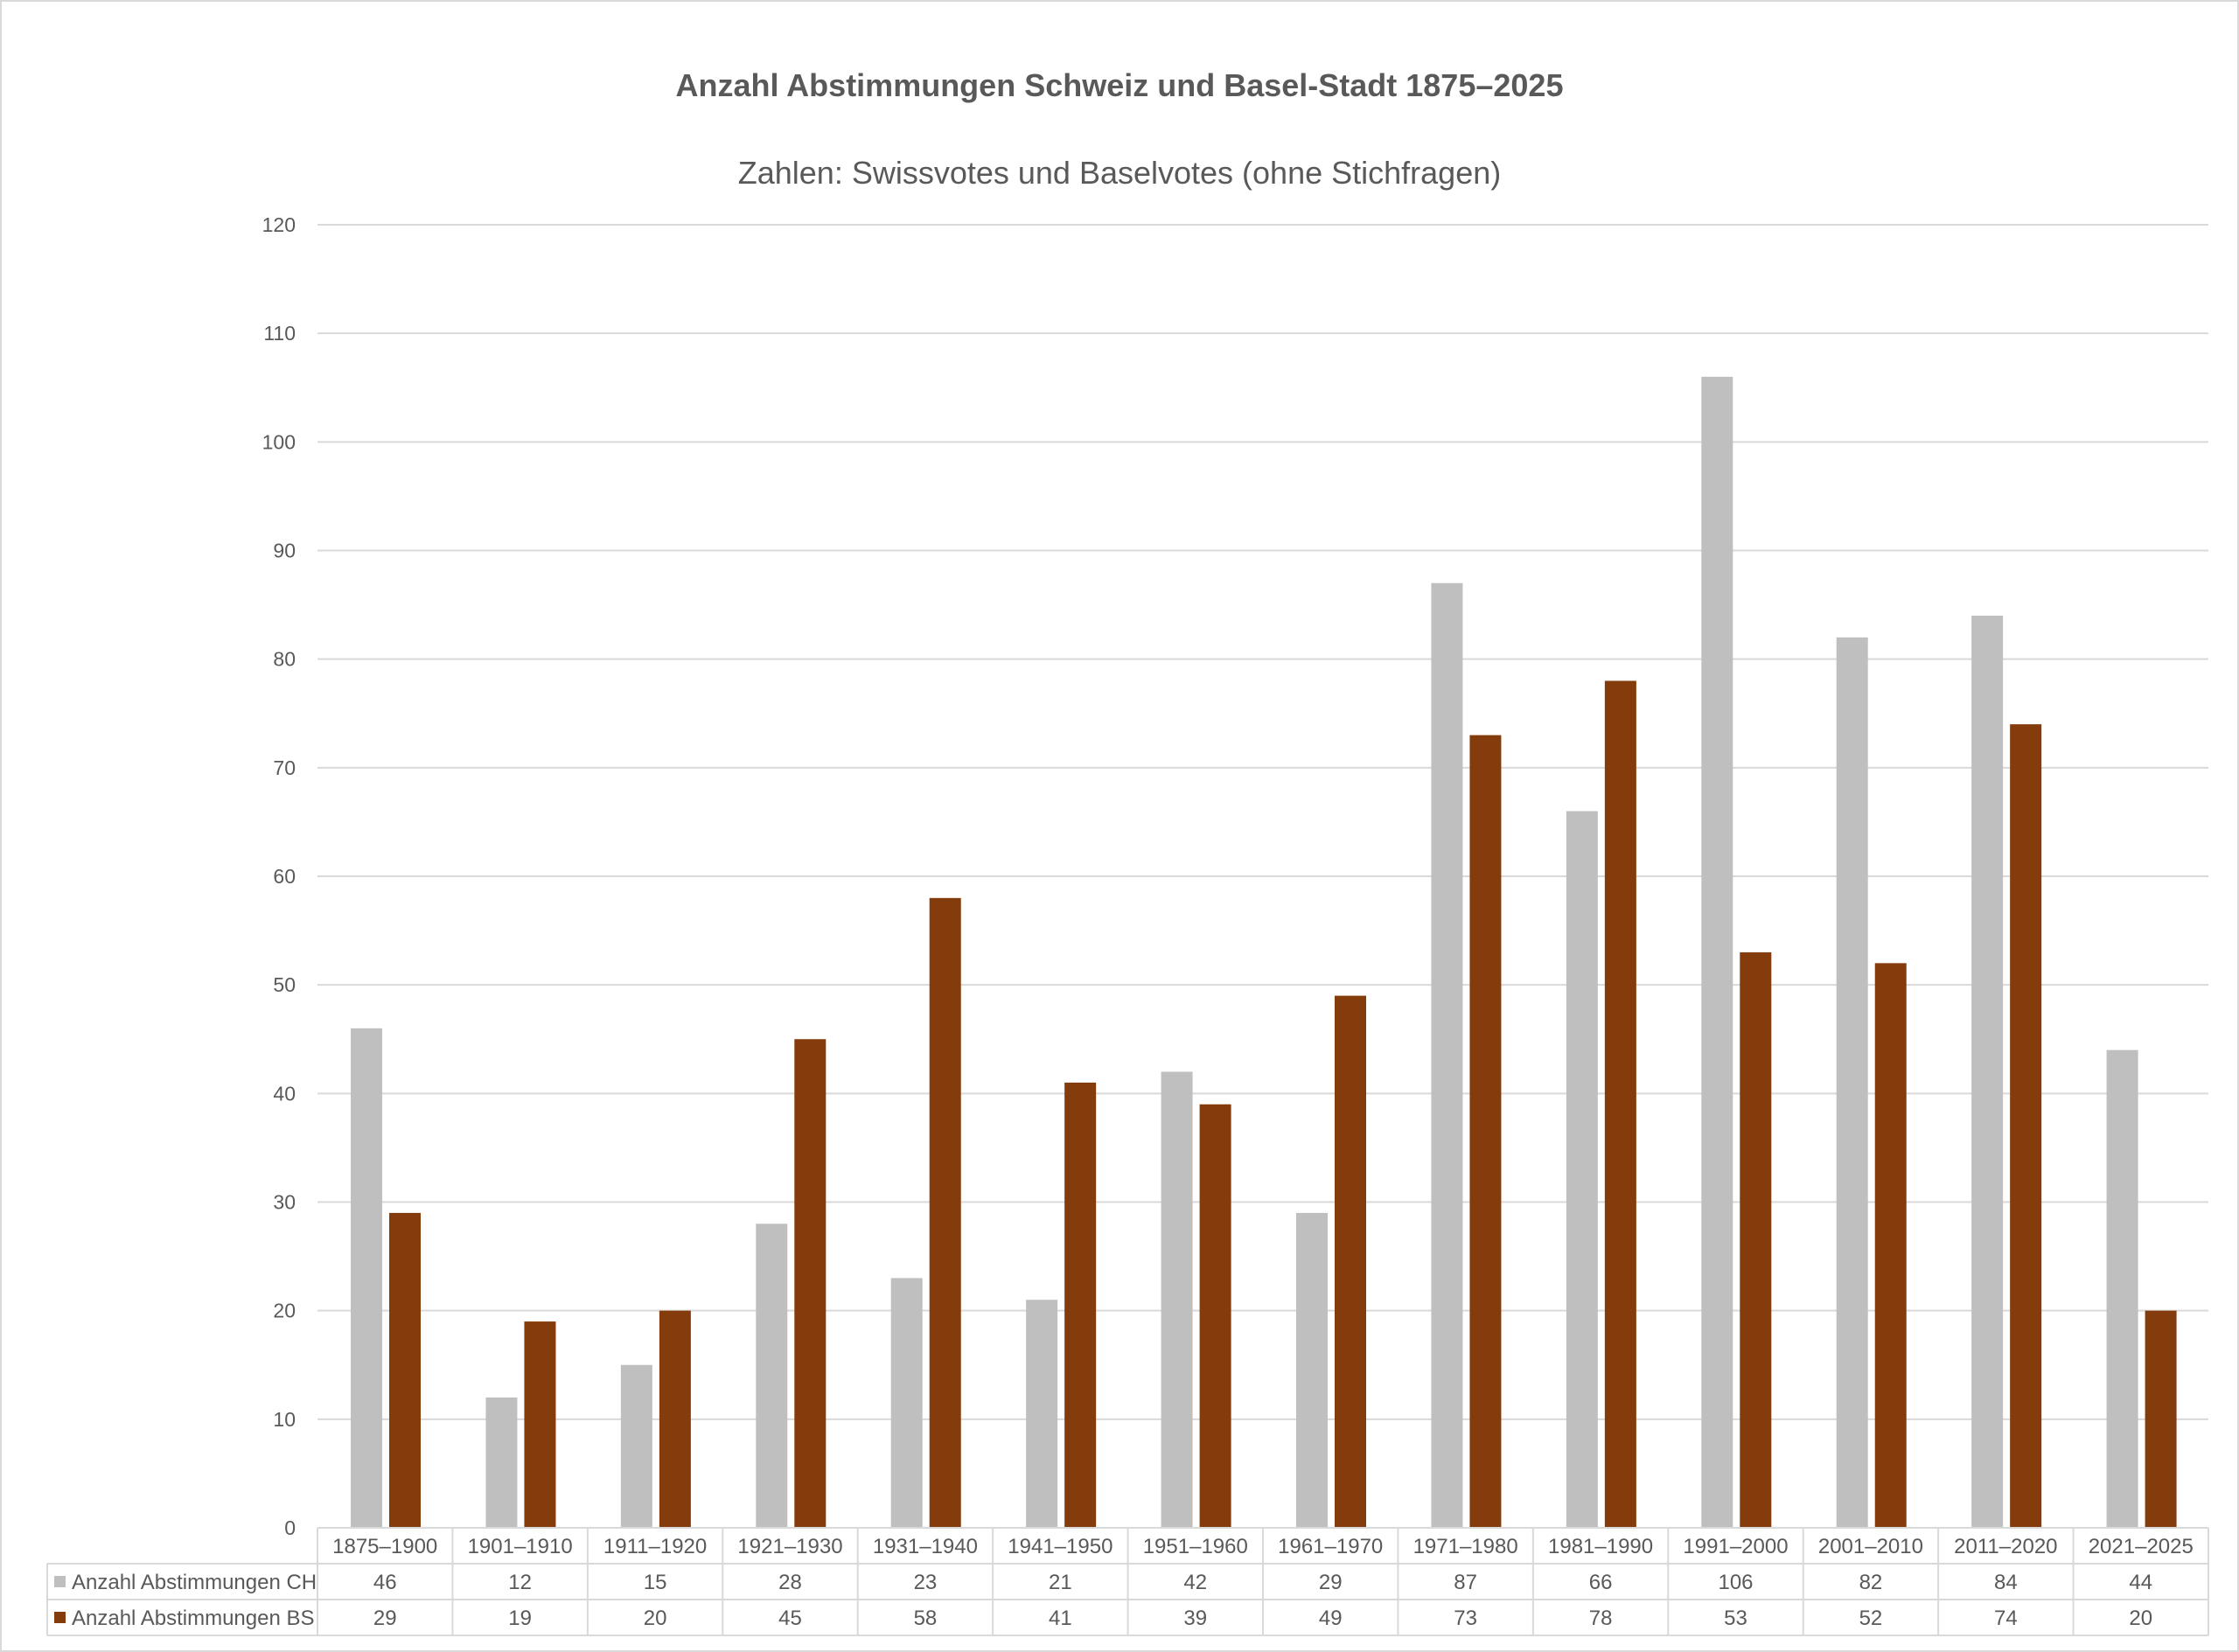  Describe the element at coordinates (1465, 1582) in the screenshot. I see `data-label: 87` at that location.